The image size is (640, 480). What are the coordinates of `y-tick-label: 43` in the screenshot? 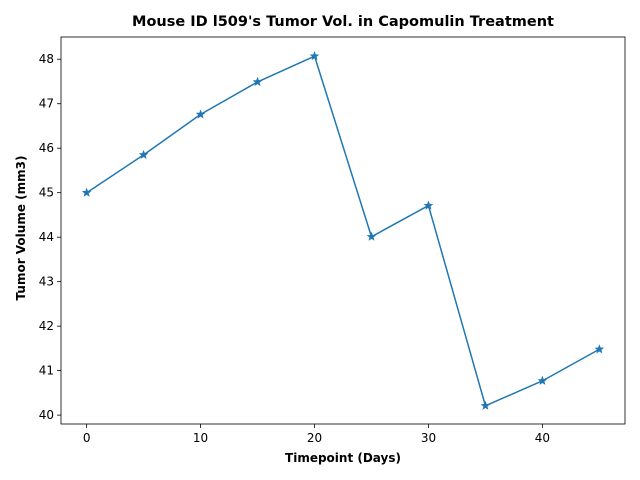 It's located at (46, 282).